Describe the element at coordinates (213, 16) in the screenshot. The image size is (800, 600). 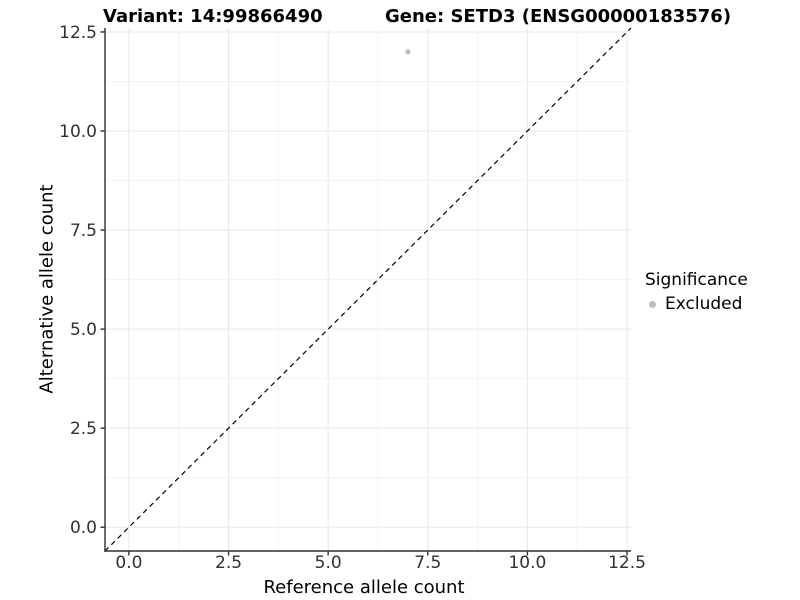
I see `plot-title-variant: Variant: 14:99866490` at that location.